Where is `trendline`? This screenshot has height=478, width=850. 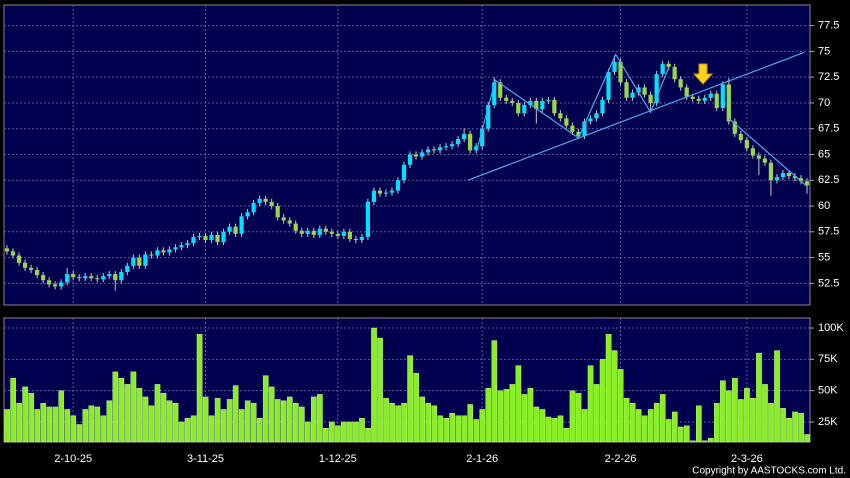 trendline is located at coordinates (636, 116).